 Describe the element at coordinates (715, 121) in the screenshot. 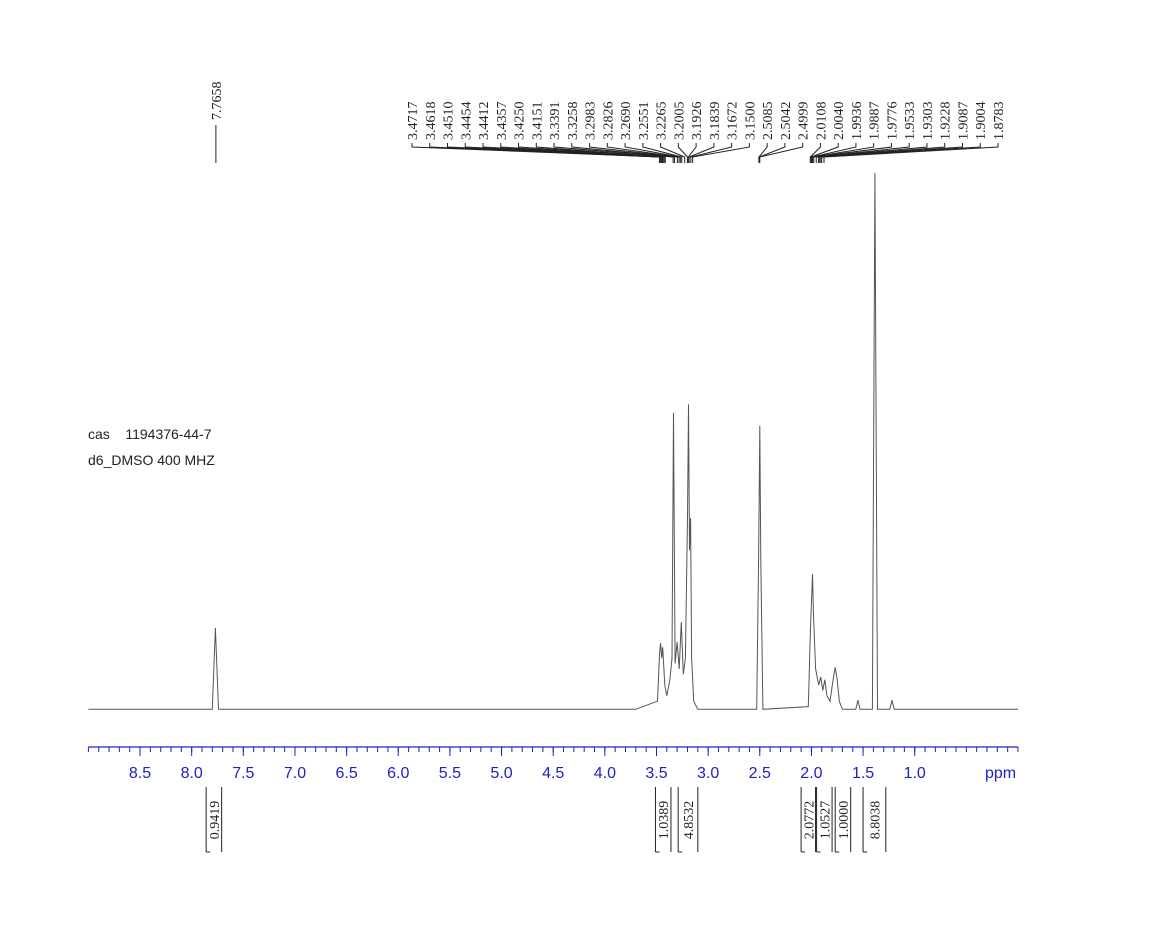

I see `peak-label: 3.1839` at that location.